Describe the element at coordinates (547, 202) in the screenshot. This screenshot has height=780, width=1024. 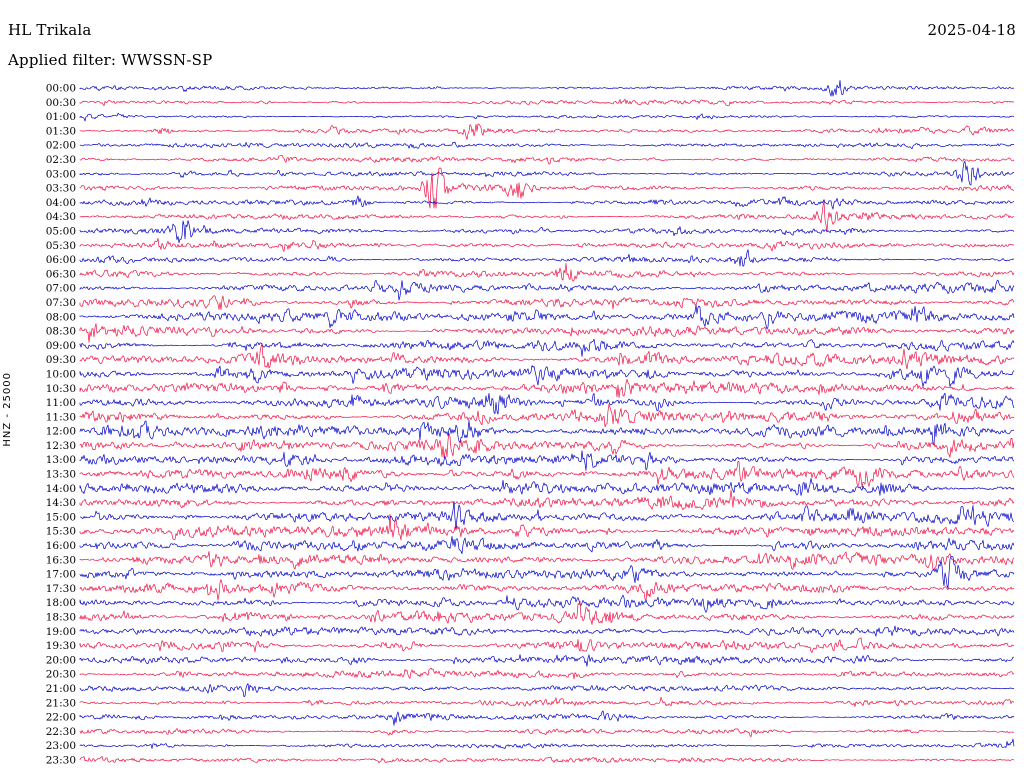
I see `trace-row-04:00` at that location.